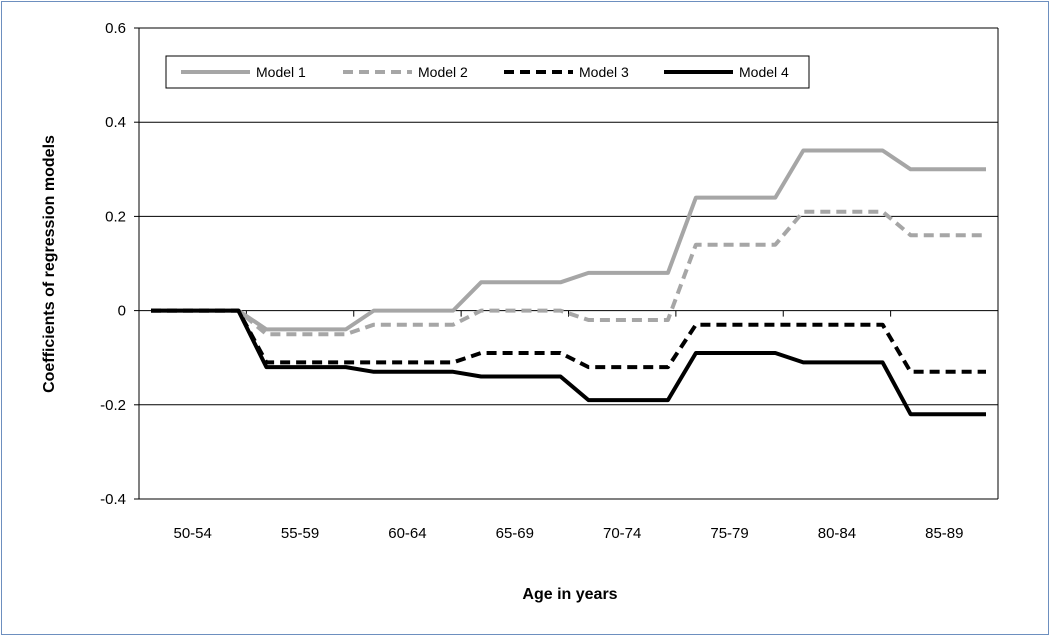 The width and height of the screenshot is (1050, 636). What do you see at coordinates (515, 533) in the screenshot?
I see `x-tick-label: 65-69` at bounding box center [515, 533].